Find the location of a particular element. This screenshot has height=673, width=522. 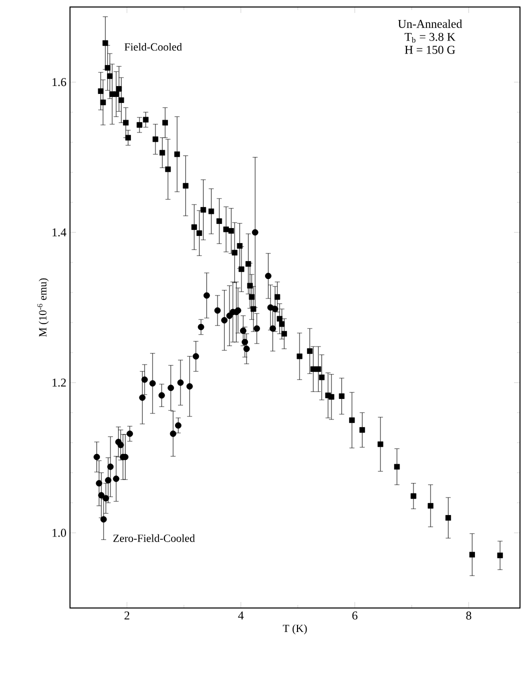

y-tick-label: 1.4 is located at coordinates (59, 232).